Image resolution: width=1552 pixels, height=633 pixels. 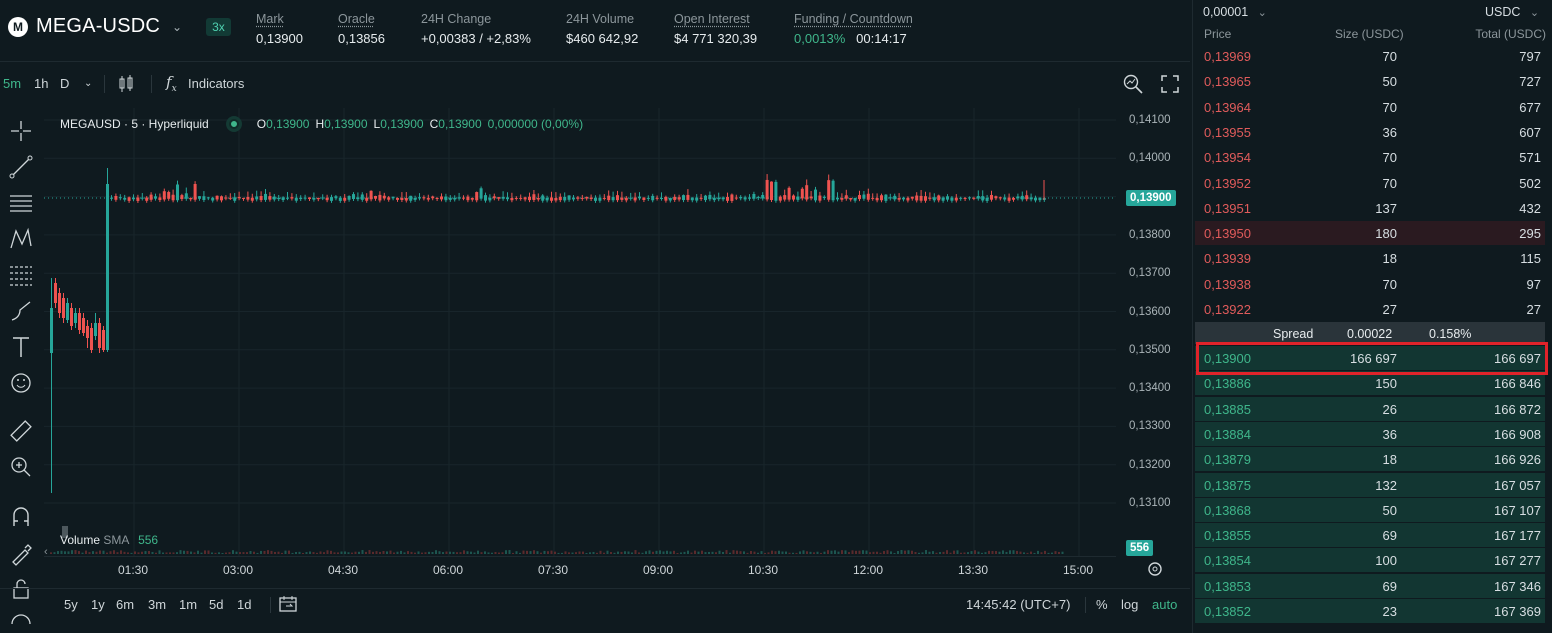 What do you see at coordinates (21, 383) in the screenshot?
I see `emoji-icon` at bounding box center [21, 383].